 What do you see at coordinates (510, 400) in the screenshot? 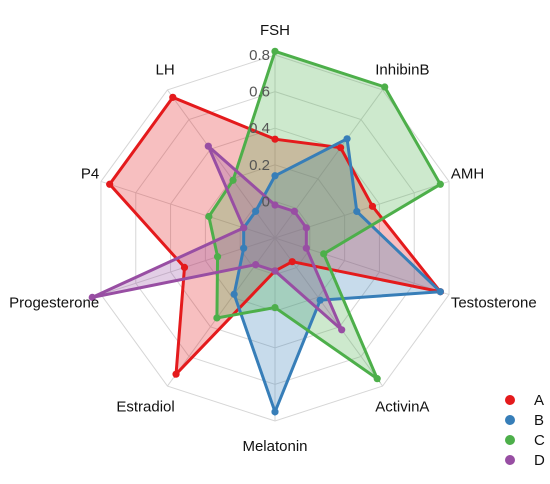
I see `legend-marker-a` at bounding box center [510, 400].